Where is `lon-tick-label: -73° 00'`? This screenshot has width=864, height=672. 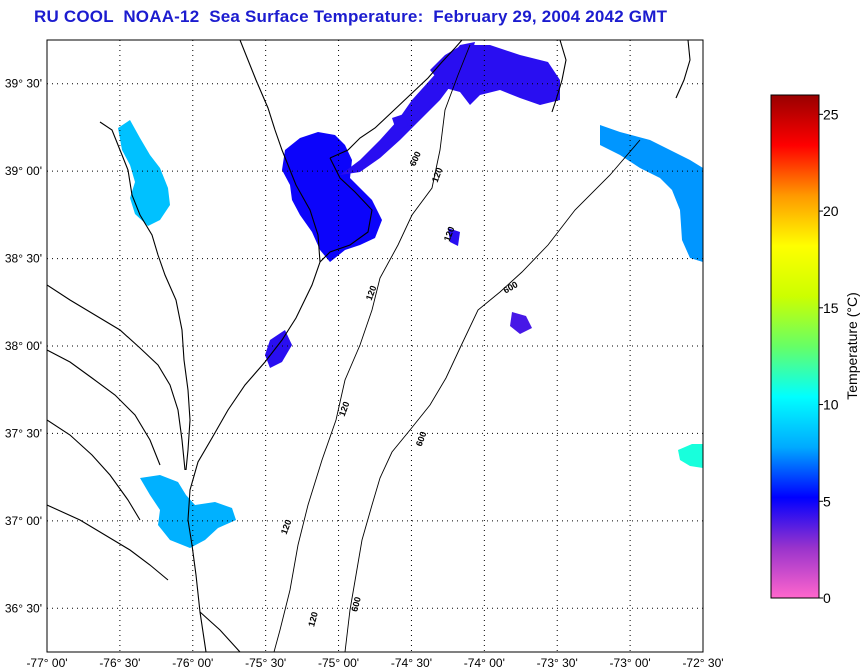
lon-tick-label: -73° 00' is located at coordinates (630, 663).